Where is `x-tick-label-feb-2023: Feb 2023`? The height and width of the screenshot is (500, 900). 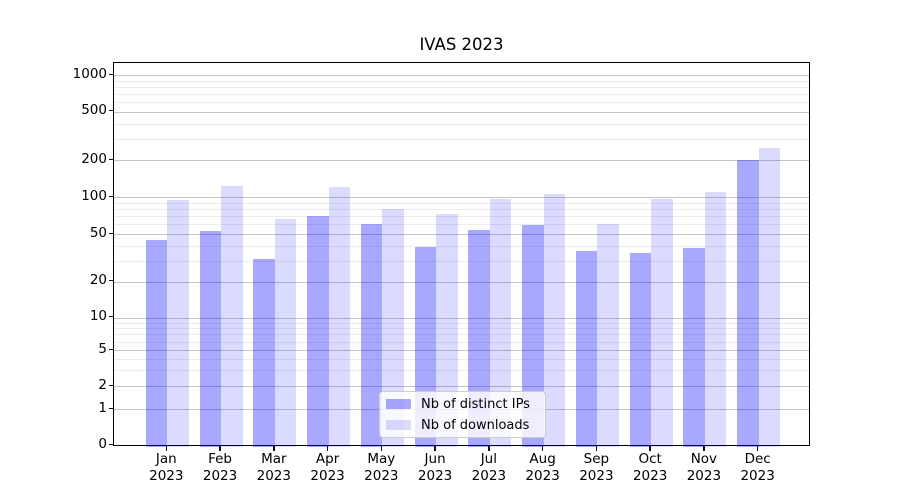 x-tick-label-feb-2023: Feb 2023 is located at coordinates (220, 467).